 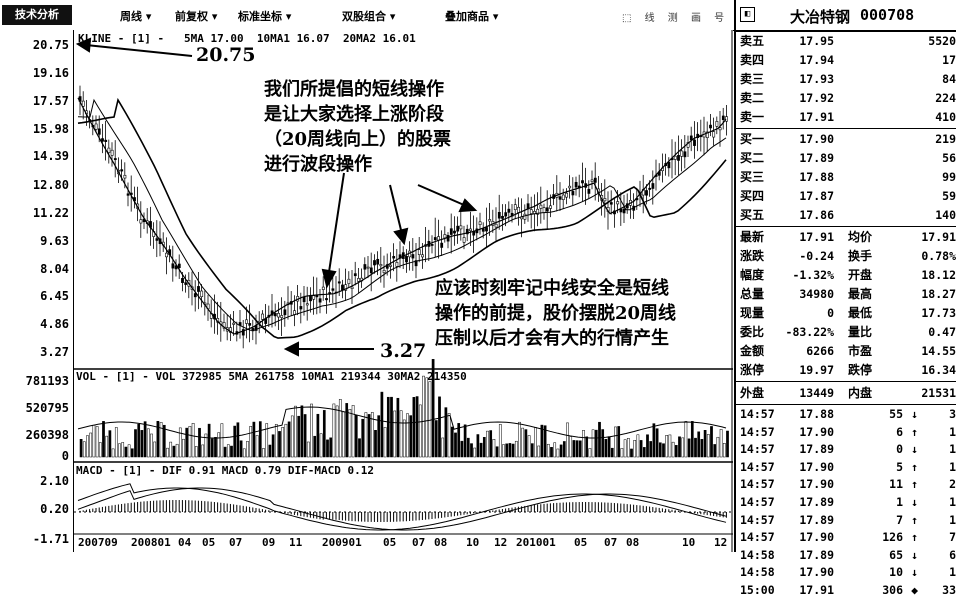 I want to click on stock-code: 000708, so click(x=887, y=15).